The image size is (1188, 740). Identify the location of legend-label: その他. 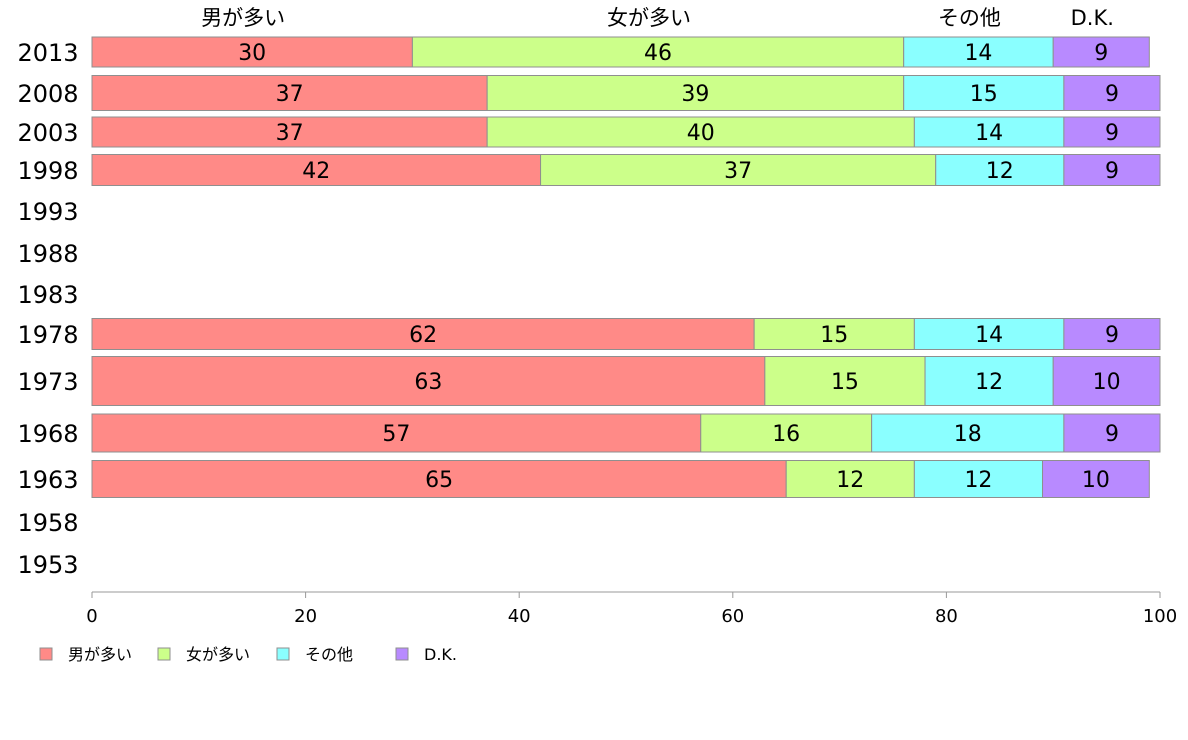
(329, 654).